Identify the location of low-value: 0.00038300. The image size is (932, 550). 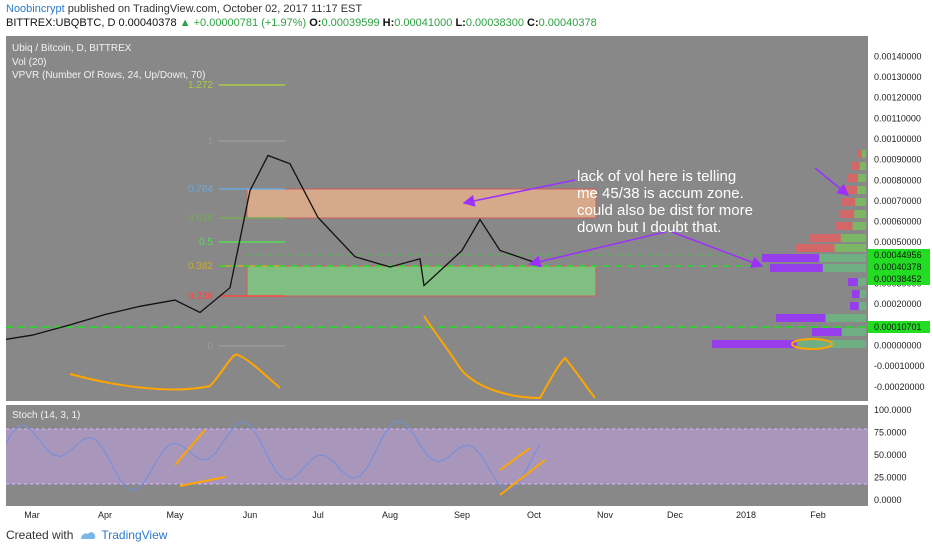
(494, 23).